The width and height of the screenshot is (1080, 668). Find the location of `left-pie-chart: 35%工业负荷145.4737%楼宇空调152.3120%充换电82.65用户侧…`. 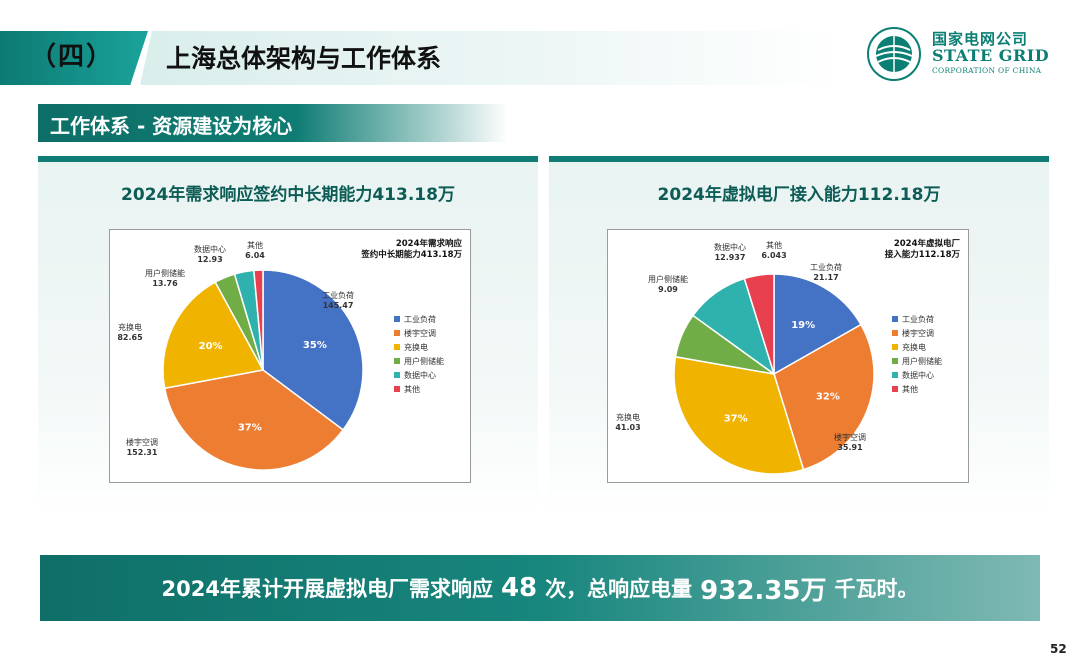

left-pie-chart: 35%工业负荷145.4737%楼宇空调152.3120%充换电82.65用户侧… is located at coordinates (290, 354).